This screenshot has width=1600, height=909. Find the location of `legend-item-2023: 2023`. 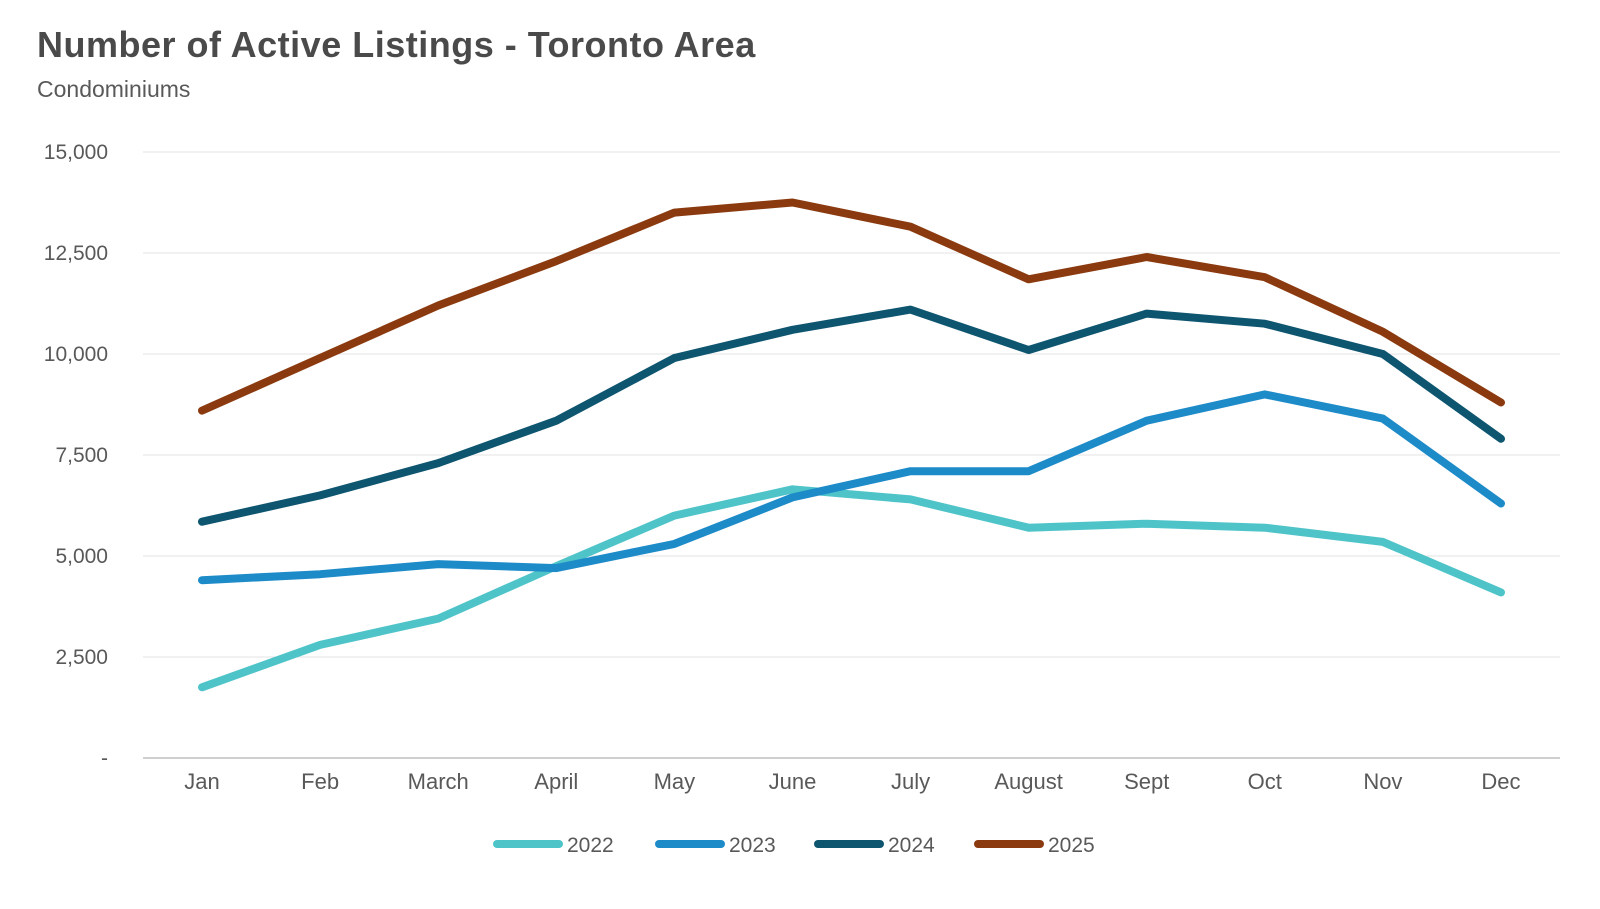

legend-item-2023: 2023 is located at coordinates (715, 845).